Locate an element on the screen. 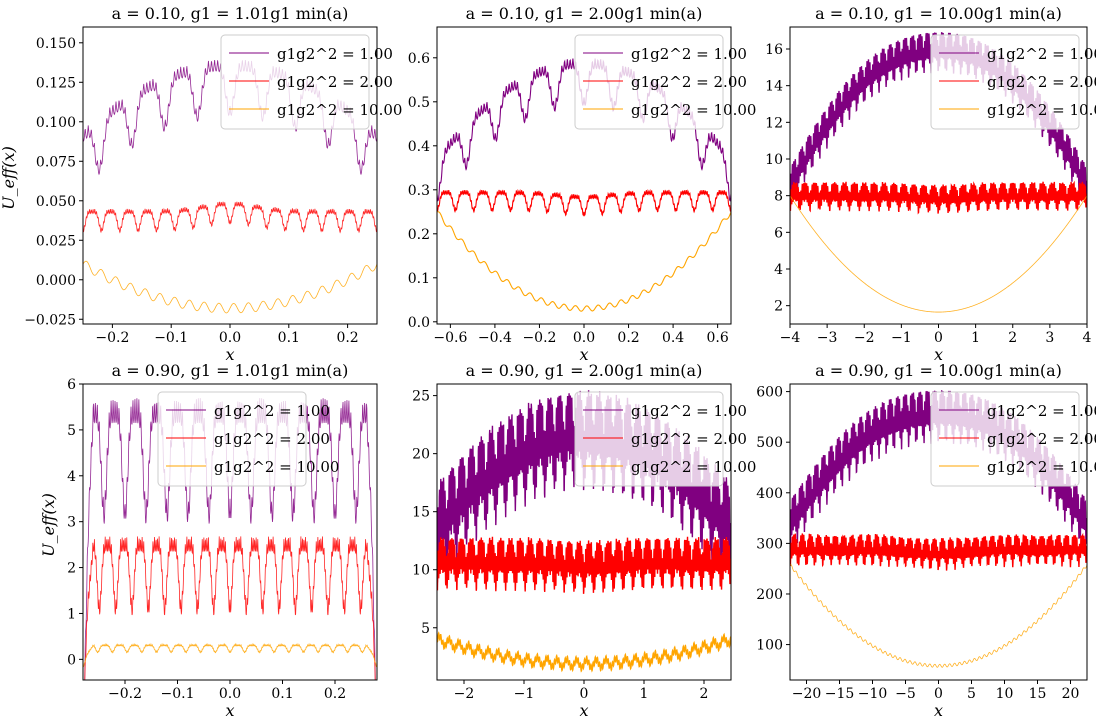 This screenshot has height=727, width=1096. ylabel-top: U_eff(x) is located at coordinates (9, 178).